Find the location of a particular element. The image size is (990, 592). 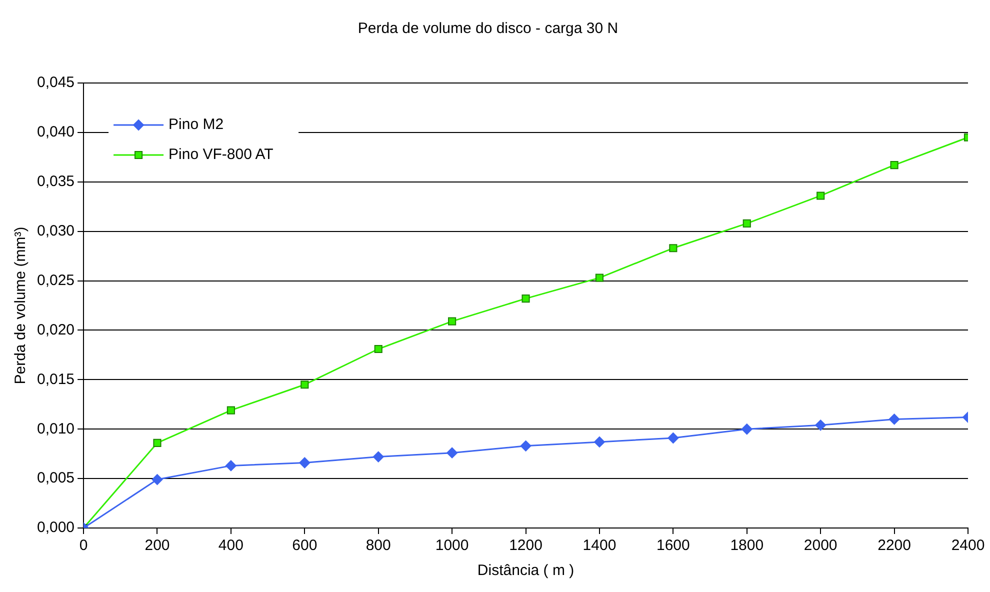

y-tick-label: 0,030 is located at coordinates (55, 231).